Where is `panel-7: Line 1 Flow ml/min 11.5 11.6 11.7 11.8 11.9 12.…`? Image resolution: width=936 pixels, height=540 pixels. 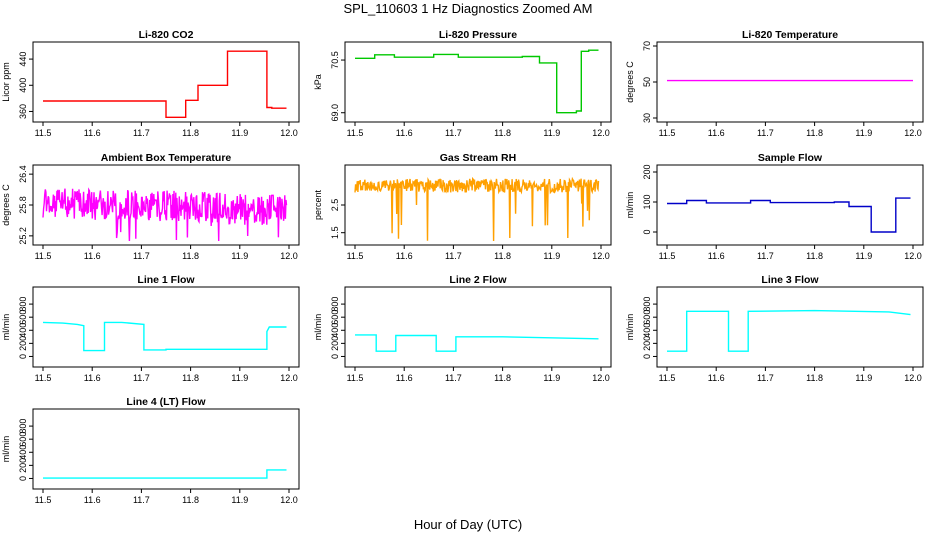
panel-7: Line 1 Flow ml/min 11.5 11.6 11.7 11.8 11.9 12.… is located at coordinates (150, 328).